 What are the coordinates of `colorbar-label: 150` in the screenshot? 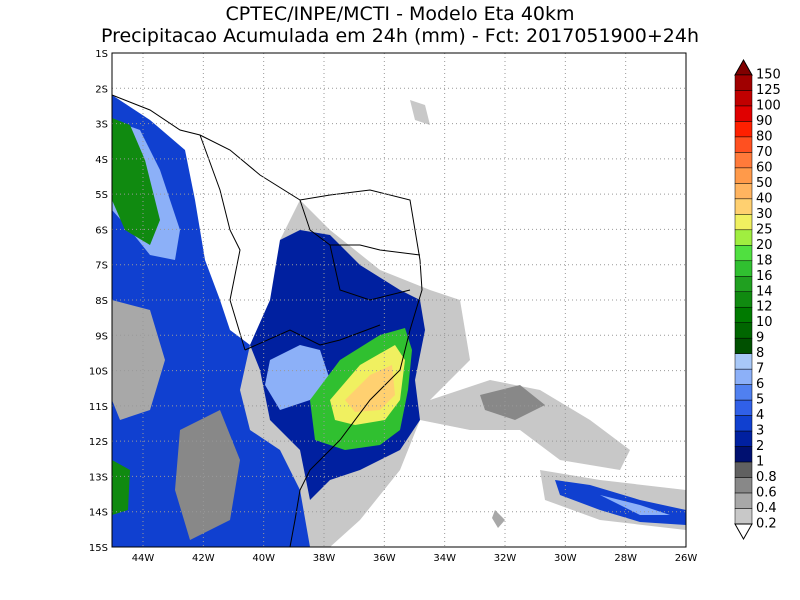 It's located at (768, 75).